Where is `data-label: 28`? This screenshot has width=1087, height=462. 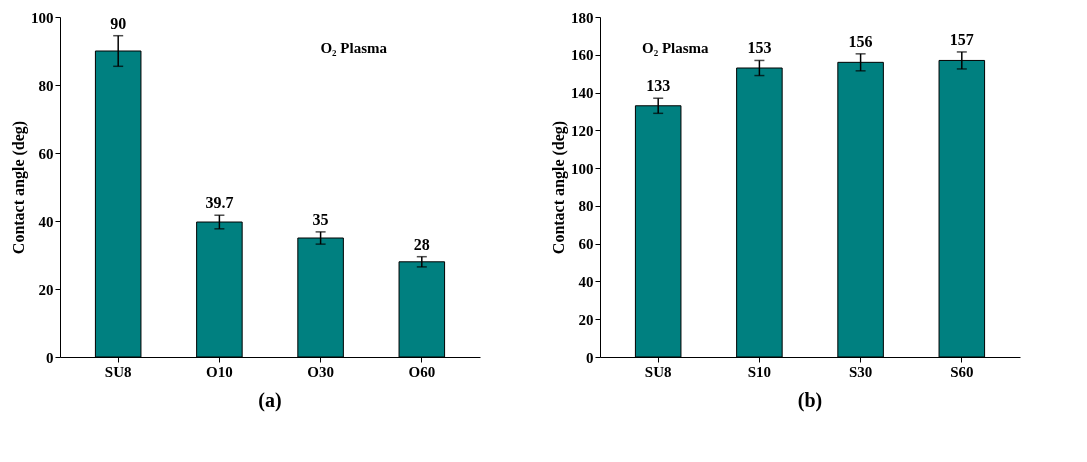 data-label: 28 is located at coordinates (421, 244).